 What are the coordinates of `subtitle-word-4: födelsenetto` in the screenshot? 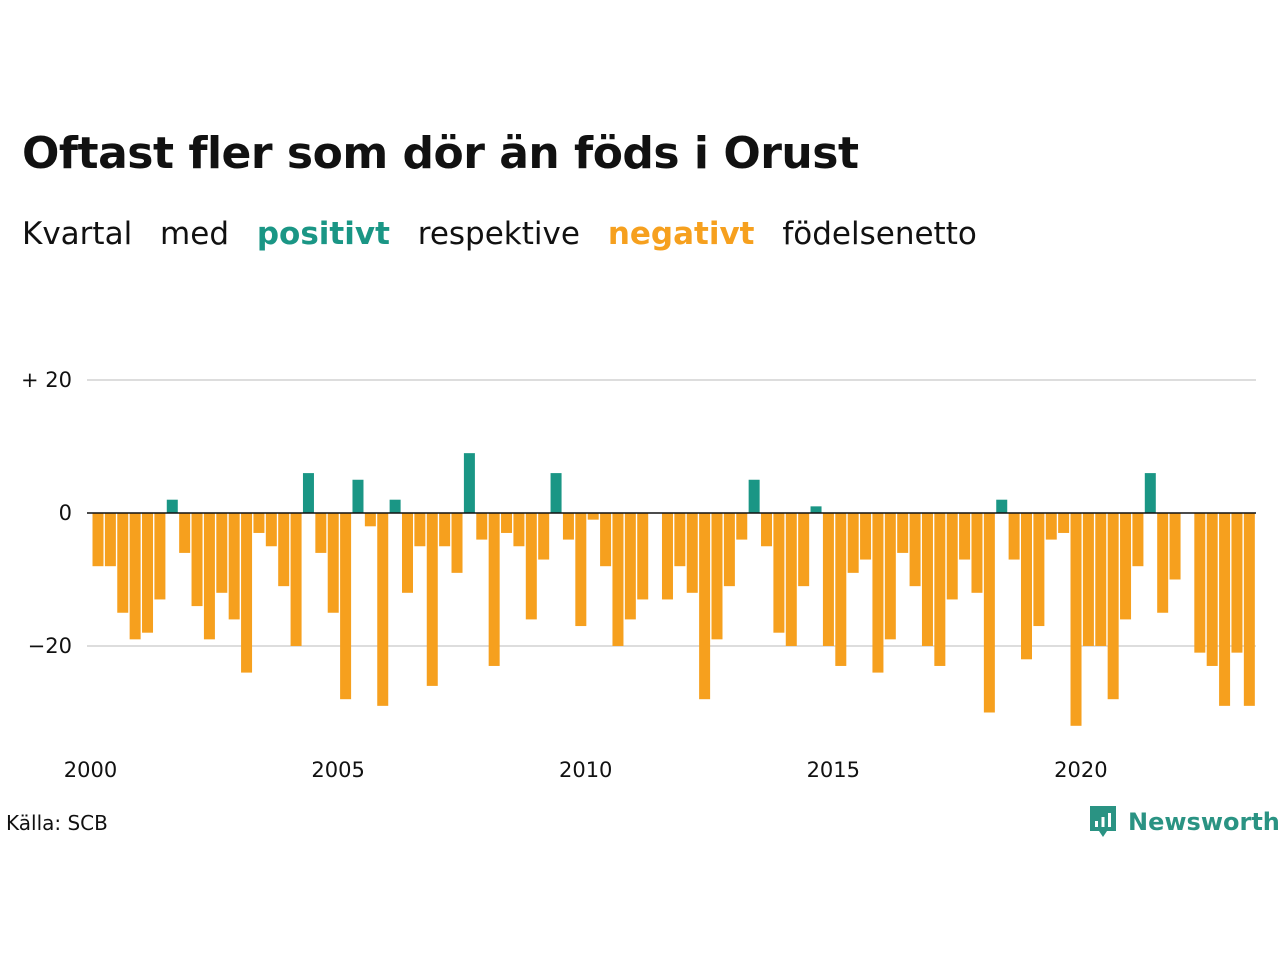 It's located at (879, 234).